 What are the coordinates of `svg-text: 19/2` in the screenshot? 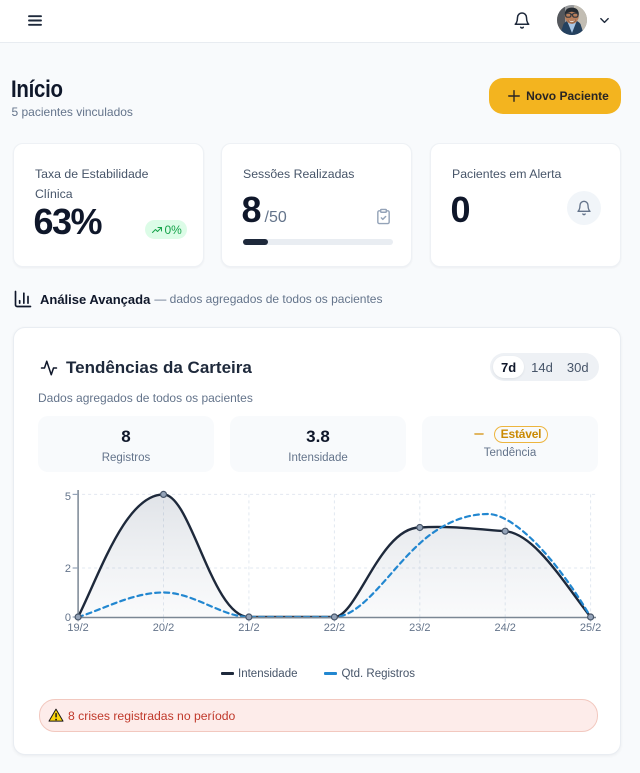 It's located at (77, 628).